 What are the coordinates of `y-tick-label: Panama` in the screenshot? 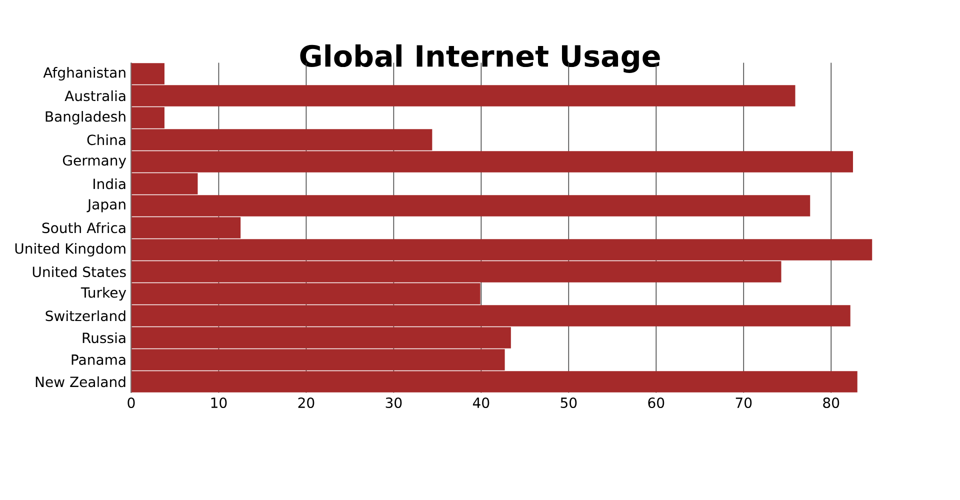 It's located at (99, 359).